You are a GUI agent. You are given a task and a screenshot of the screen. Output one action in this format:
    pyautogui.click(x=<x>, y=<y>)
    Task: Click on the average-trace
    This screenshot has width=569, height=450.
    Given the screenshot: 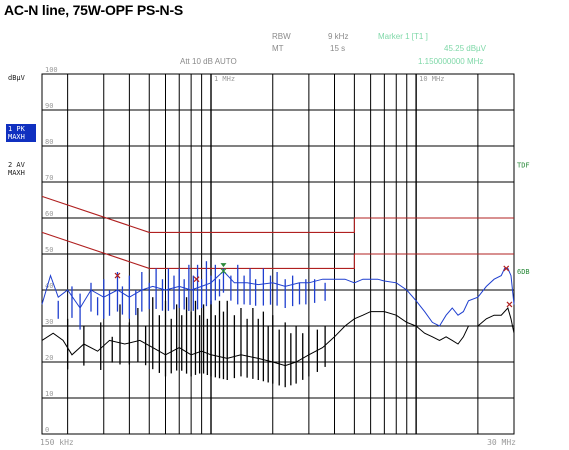 What is the action you would take?
    pyautogui.click(x=278, y=337)
    